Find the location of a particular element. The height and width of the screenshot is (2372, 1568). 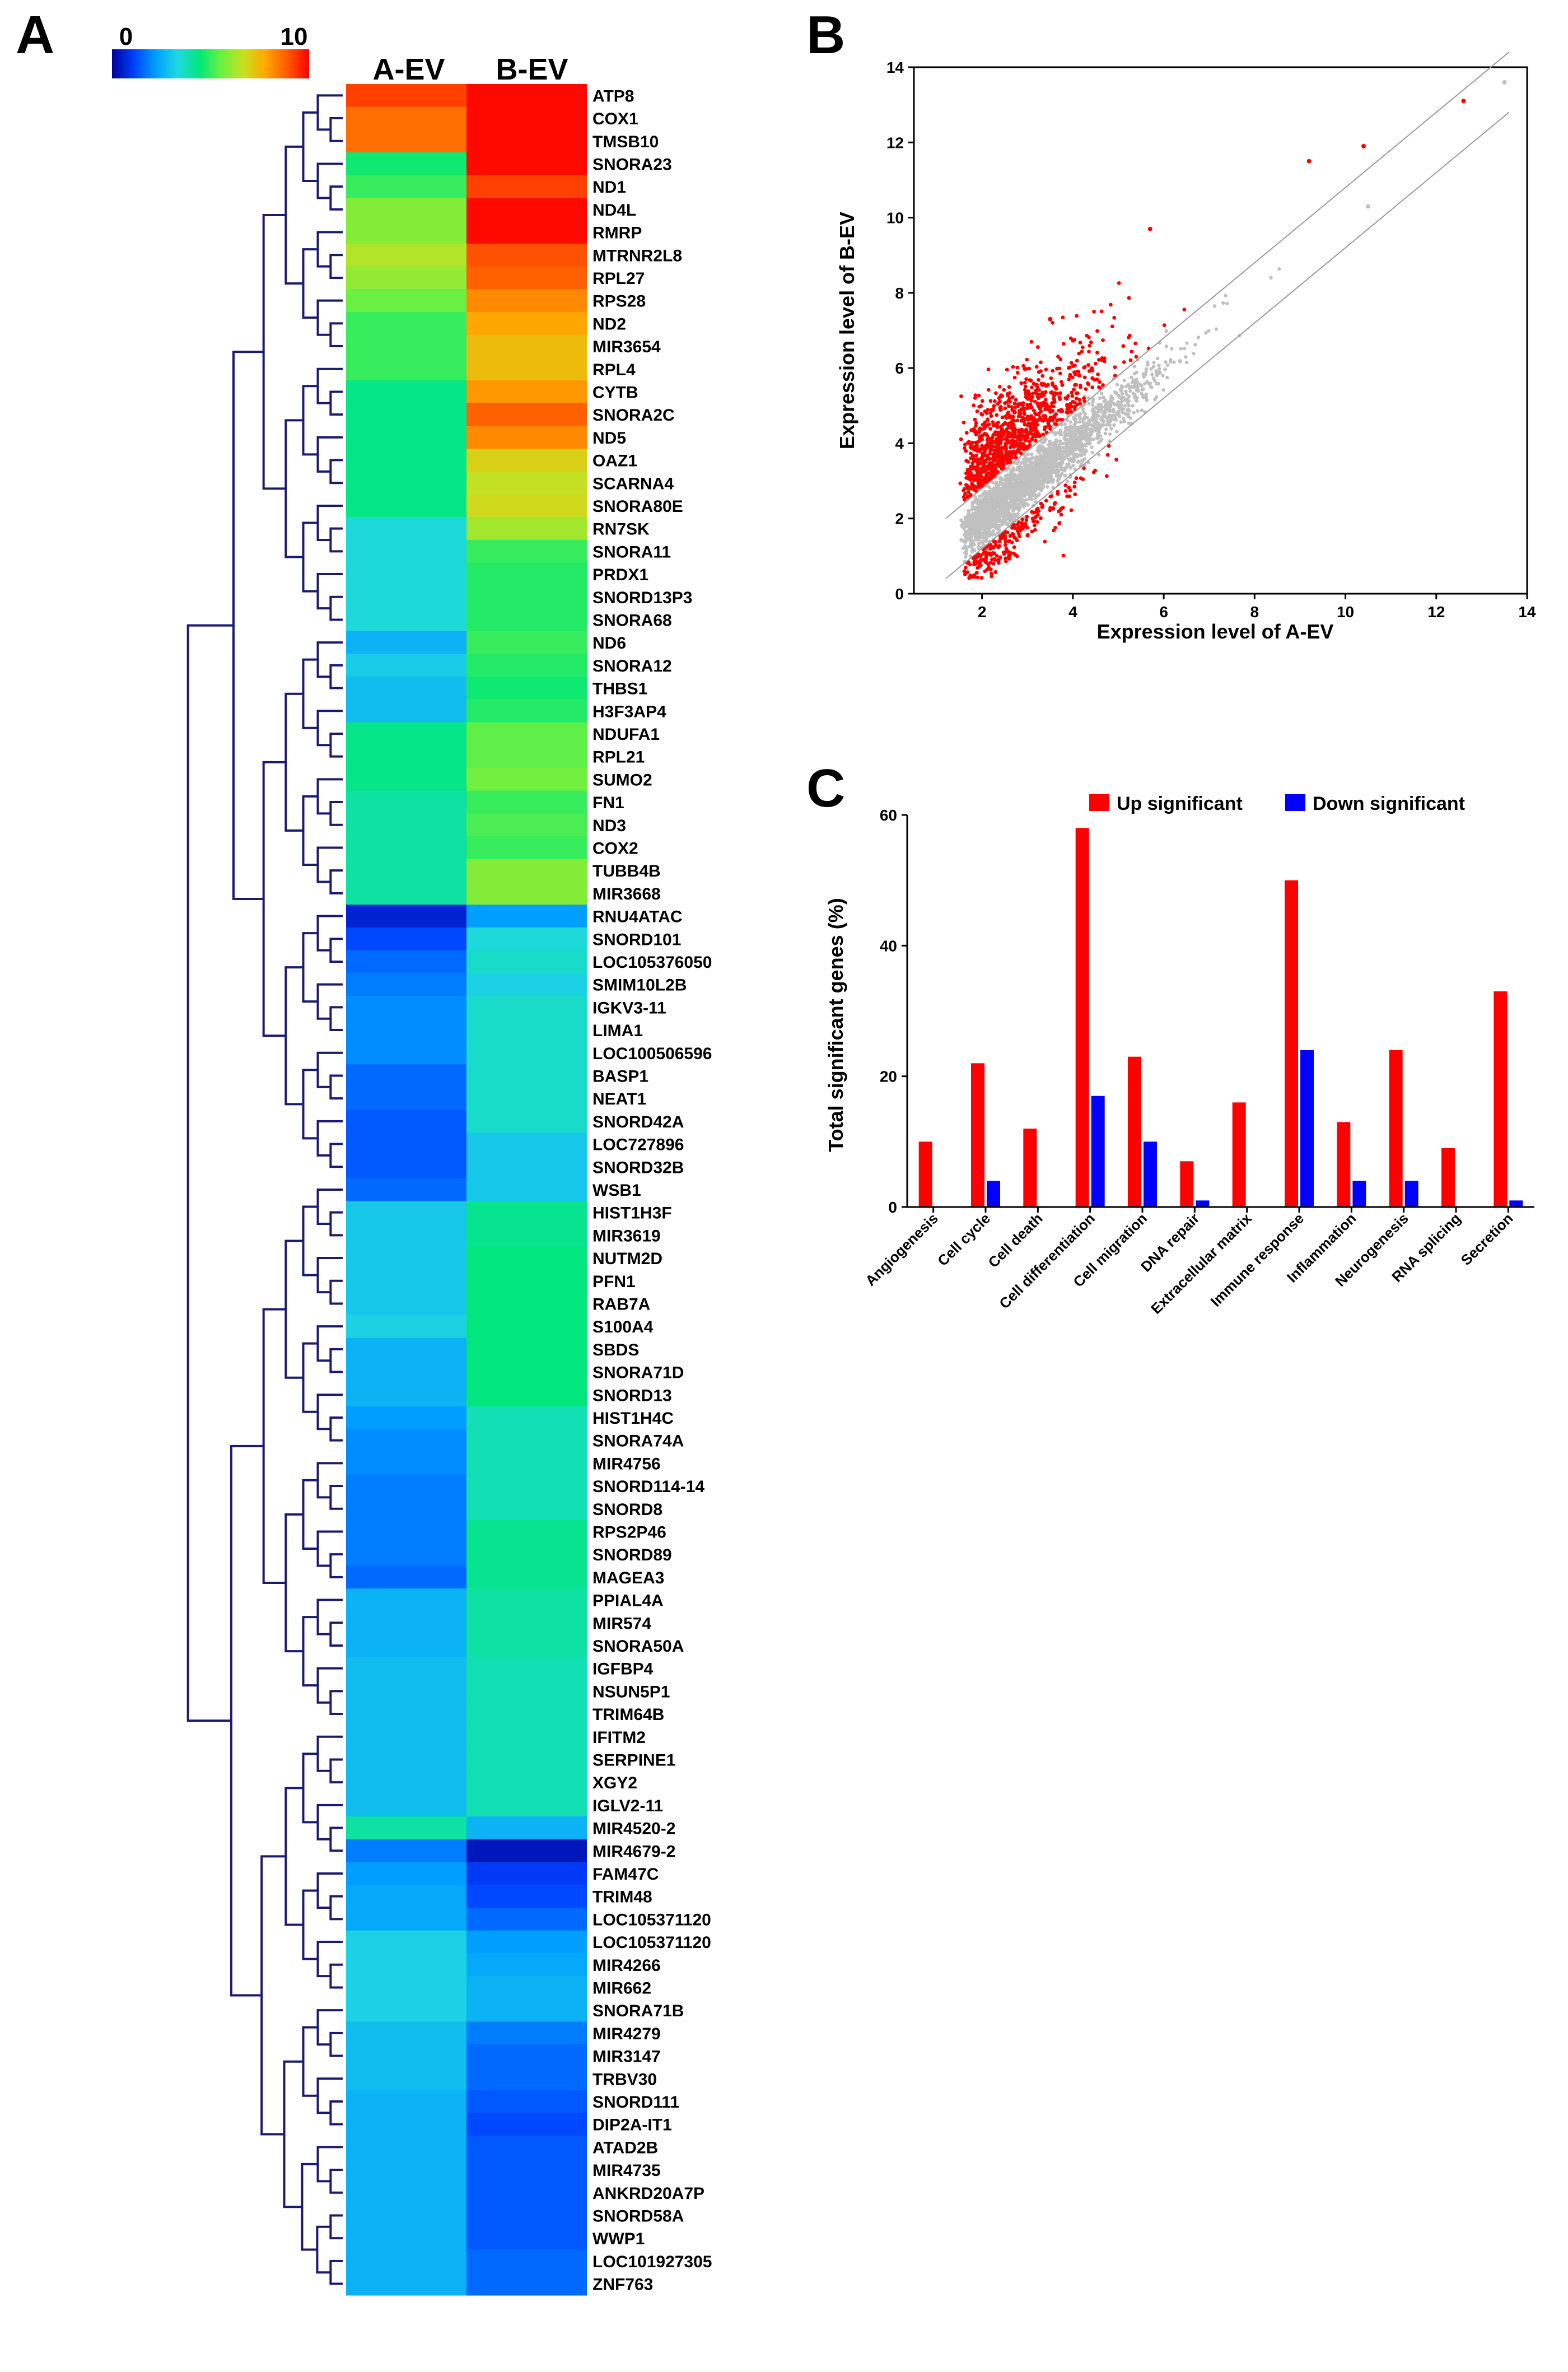

heatmap-row-label: MIR3654 is located at coordinates (627, 347).